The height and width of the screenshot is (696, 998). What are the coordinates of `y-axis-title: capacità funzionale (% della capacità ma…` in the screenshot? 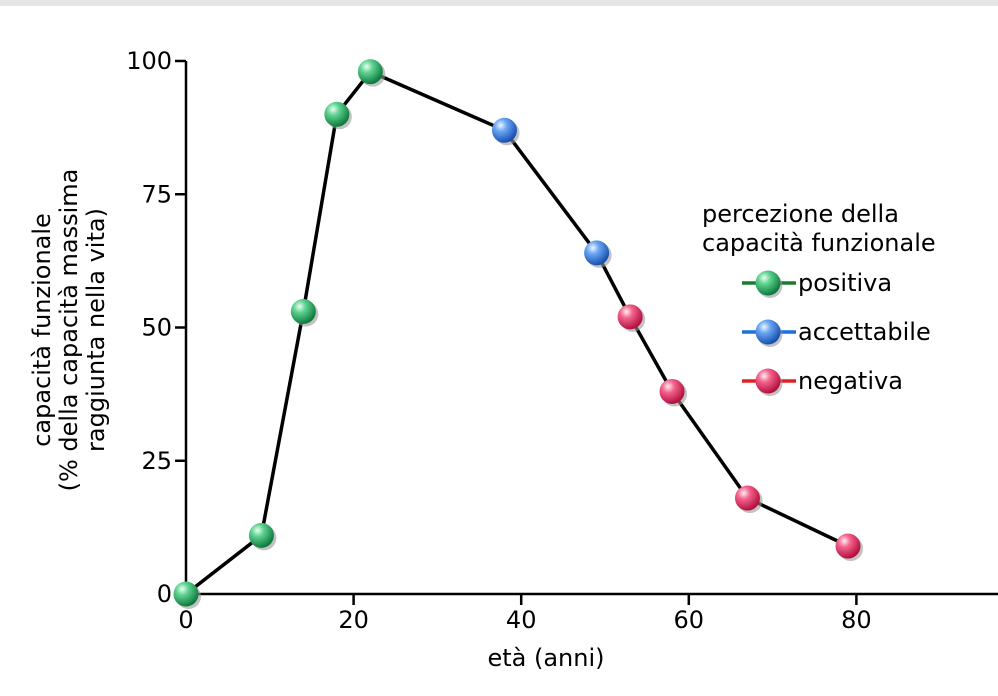 It's located at (69, 330).